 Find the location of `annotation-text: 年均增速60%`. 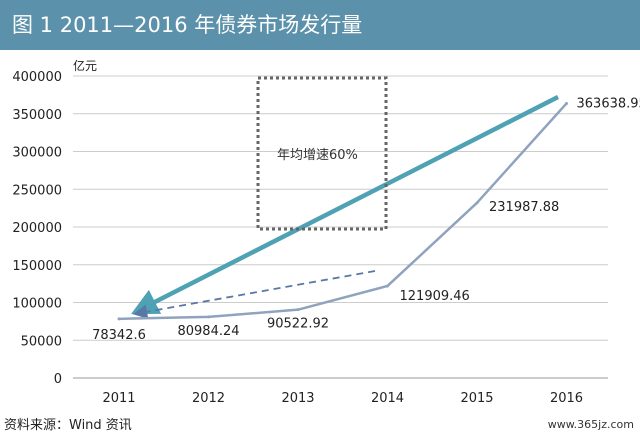

annotation-text: 年均增速60% is located at coordinates (317, 155).